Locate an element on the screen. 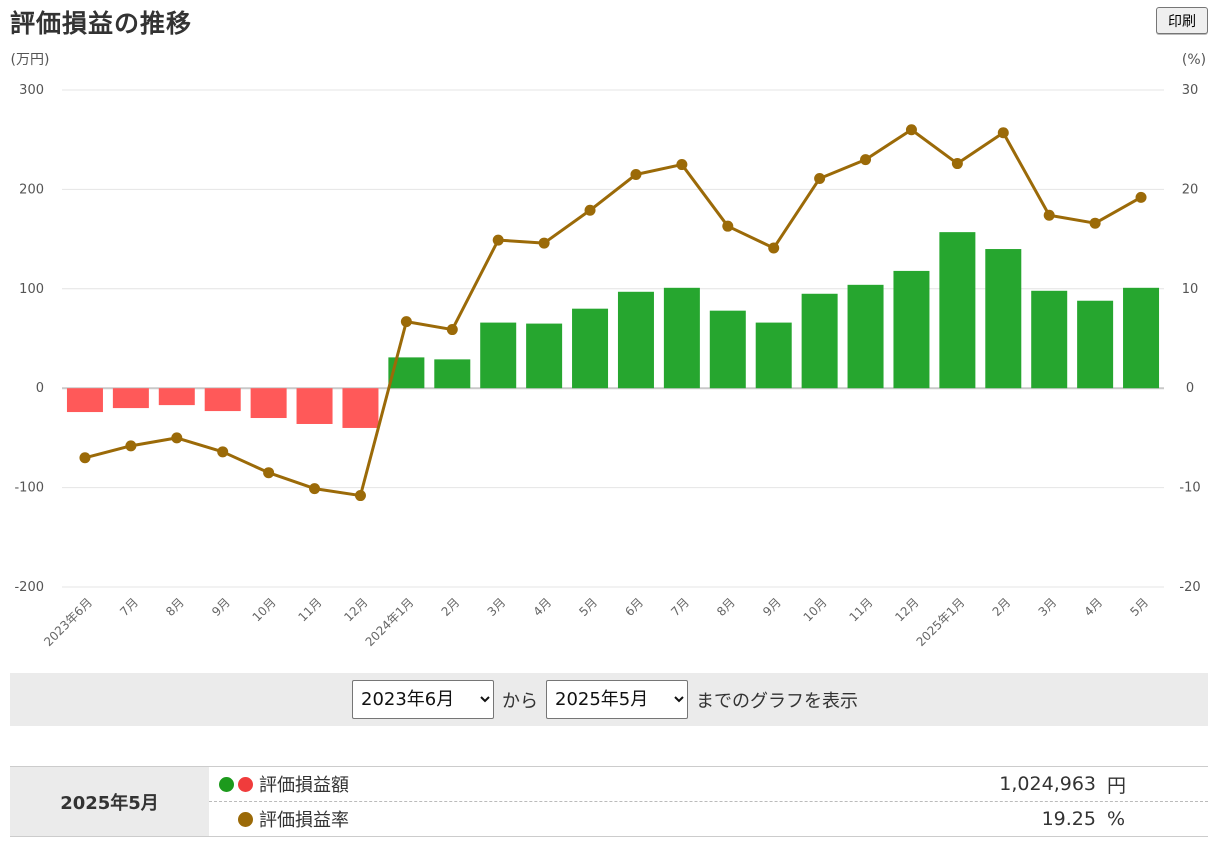  summary-rate-label: 評価損益率 is located at coordinates (304, 820).